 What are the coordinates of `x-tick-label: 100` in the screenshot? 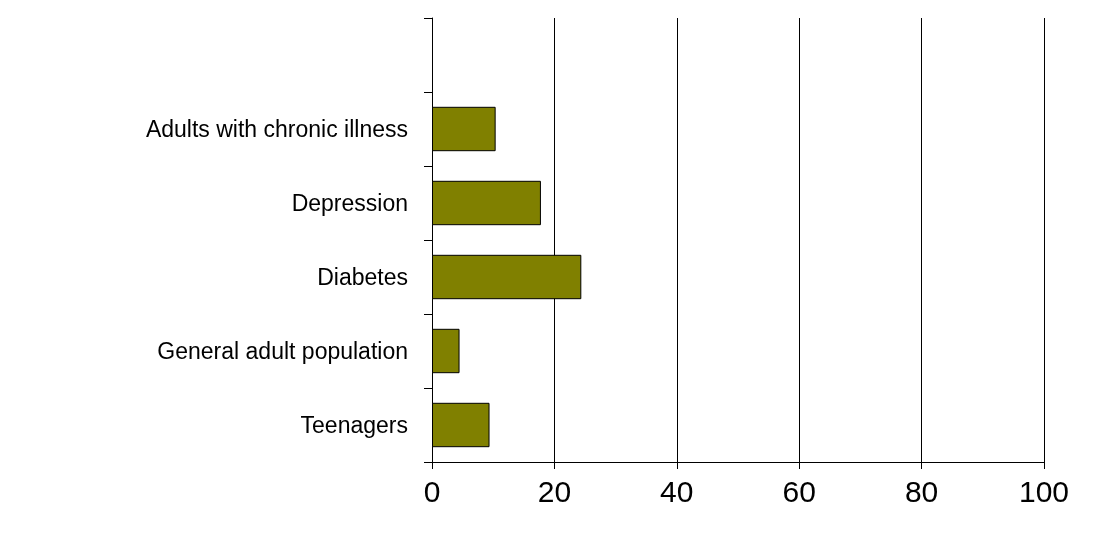 It's located at (1044, 491).